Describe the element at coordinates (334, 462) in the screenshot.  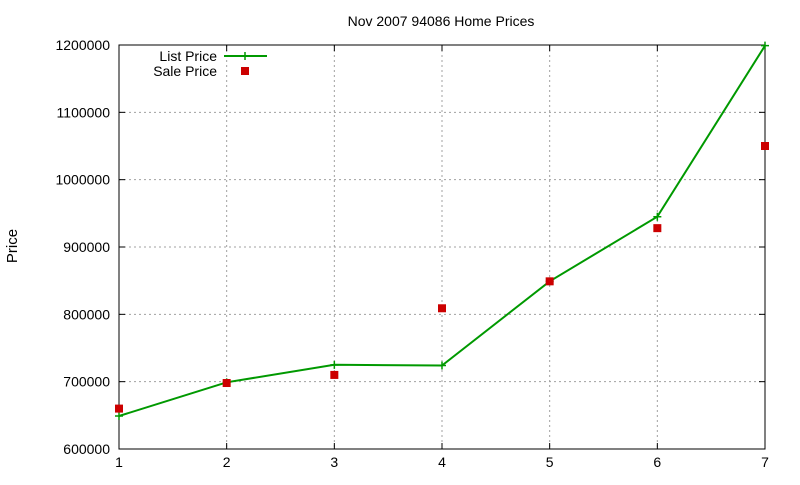
I see `x-tick-label: 3` at that location.